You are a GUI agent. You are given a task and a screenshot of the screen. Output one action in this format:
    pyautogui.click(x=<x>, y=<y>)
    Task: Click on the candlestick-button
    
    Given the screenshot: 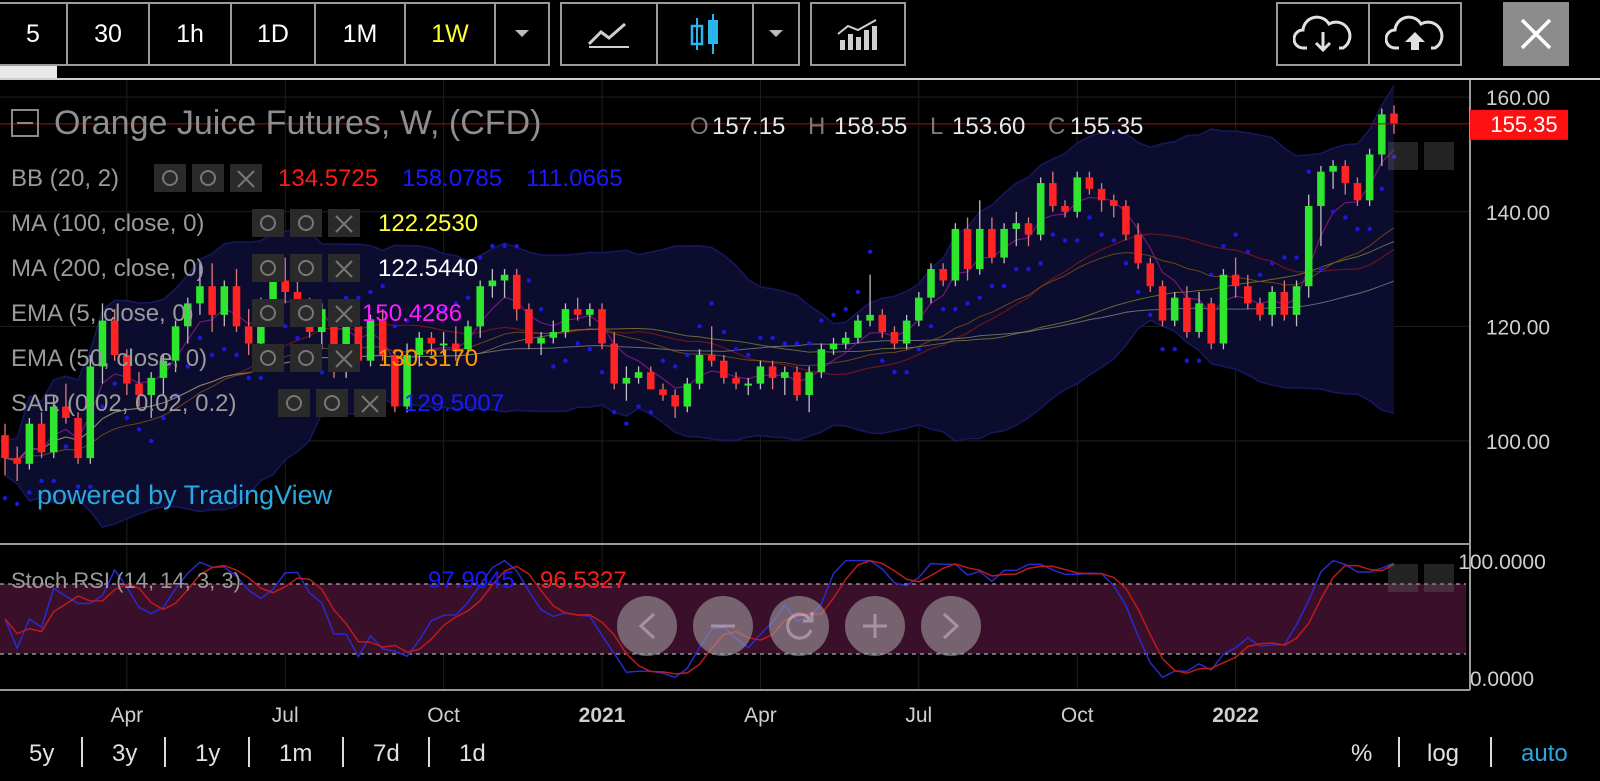 What is the action you would take?
    pyautogui.click(x=705, y=34)
    